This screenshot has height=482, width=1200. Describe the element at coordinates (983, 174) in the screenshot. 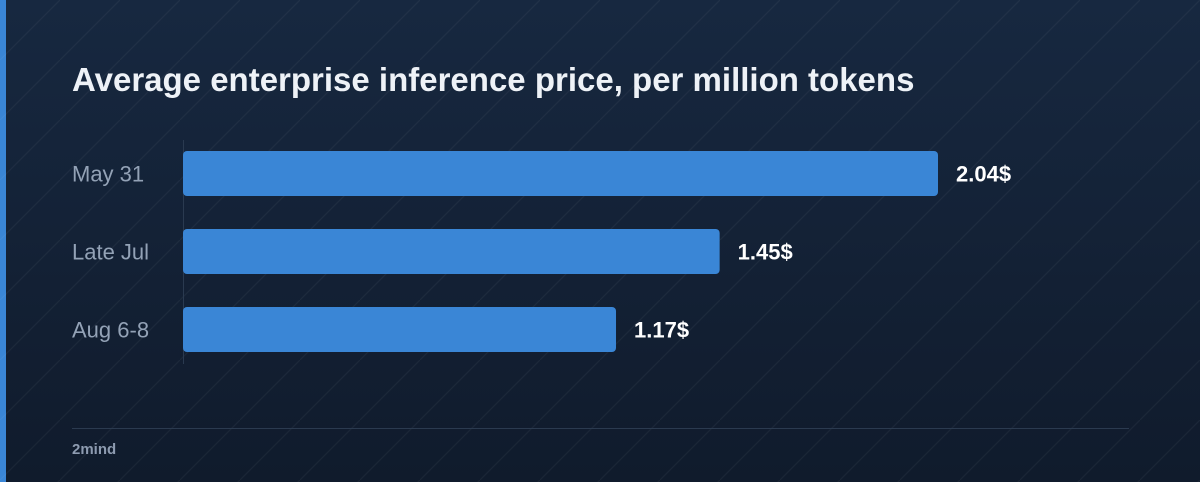

I see `value-label: 2.04$` at that location.